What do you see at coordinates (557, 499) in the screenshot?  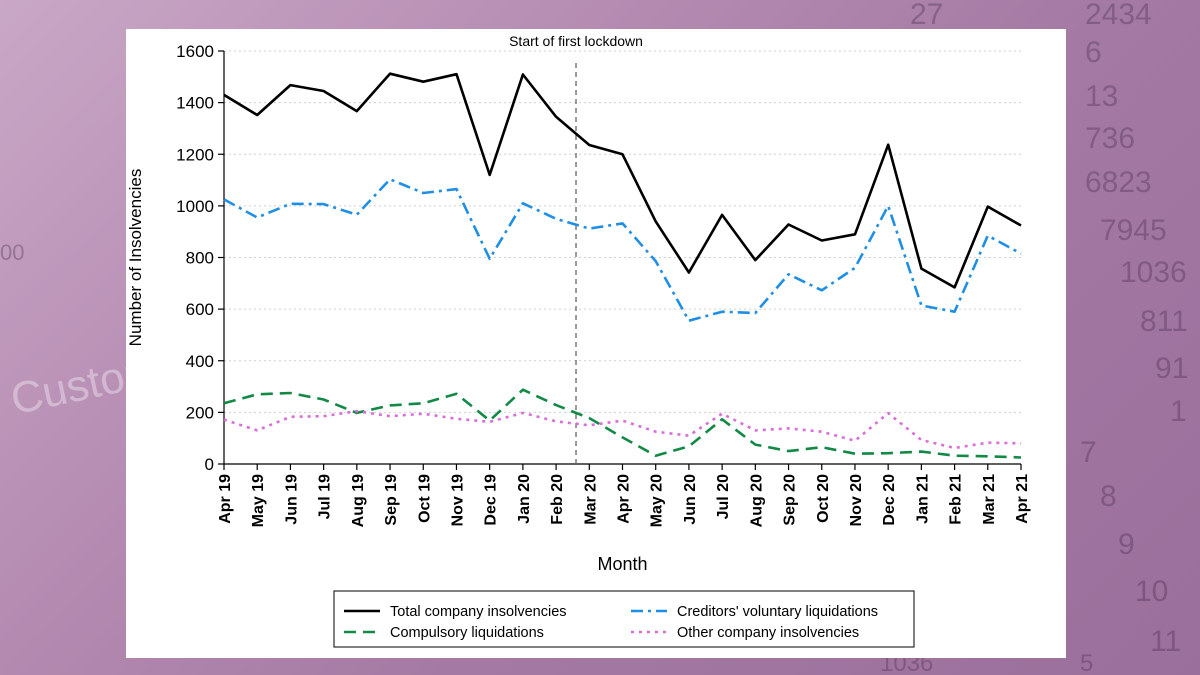 I see `x-tick-label: Feb 20` at bounding box center [557, 499].